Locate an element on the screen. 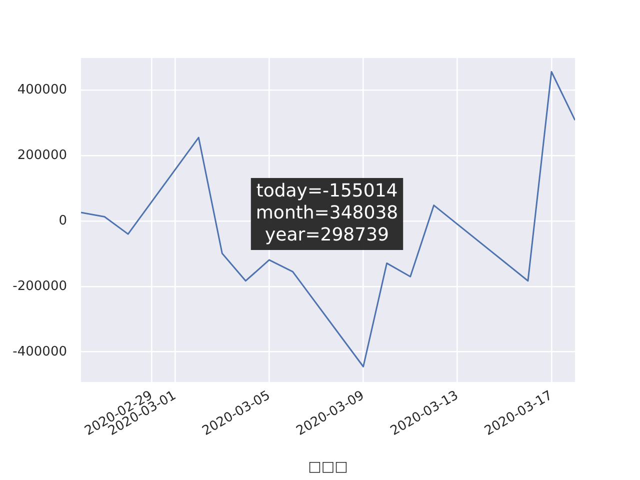 Image resolution: width=640 pixels, height=480 pixels. y-tick-label: 200000 is located at coordinates (42, 155).